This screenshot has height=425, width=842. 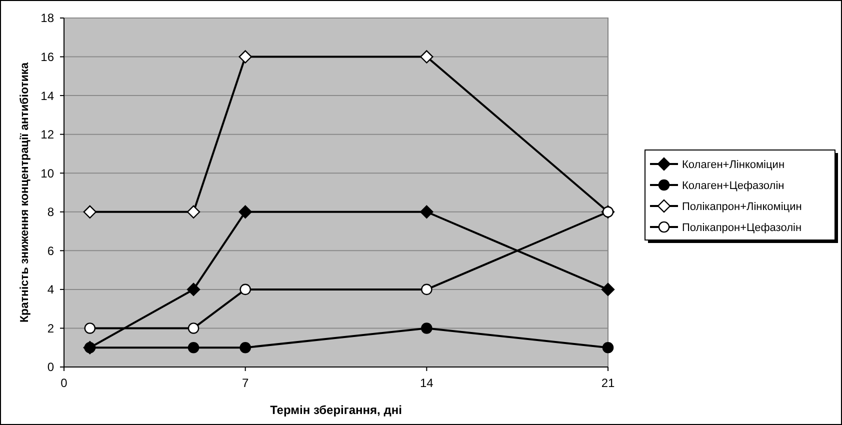 What do you see at coordinates (47, 173) in the screenshot?
I see `y-tick-label: 10` at bounding box center [47, 173].